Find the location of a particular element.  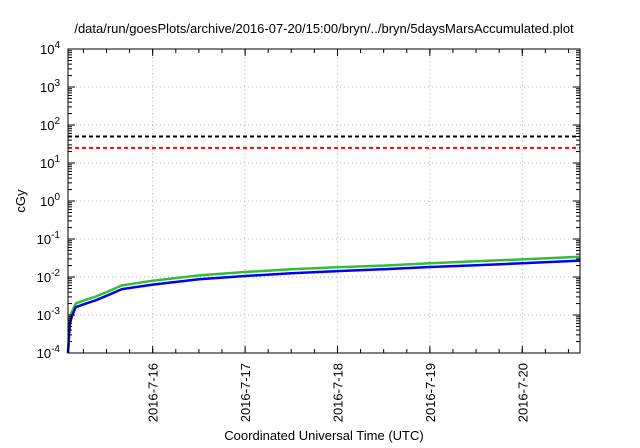

y-tick-label: 10³ is located at coordinates (50, 86).